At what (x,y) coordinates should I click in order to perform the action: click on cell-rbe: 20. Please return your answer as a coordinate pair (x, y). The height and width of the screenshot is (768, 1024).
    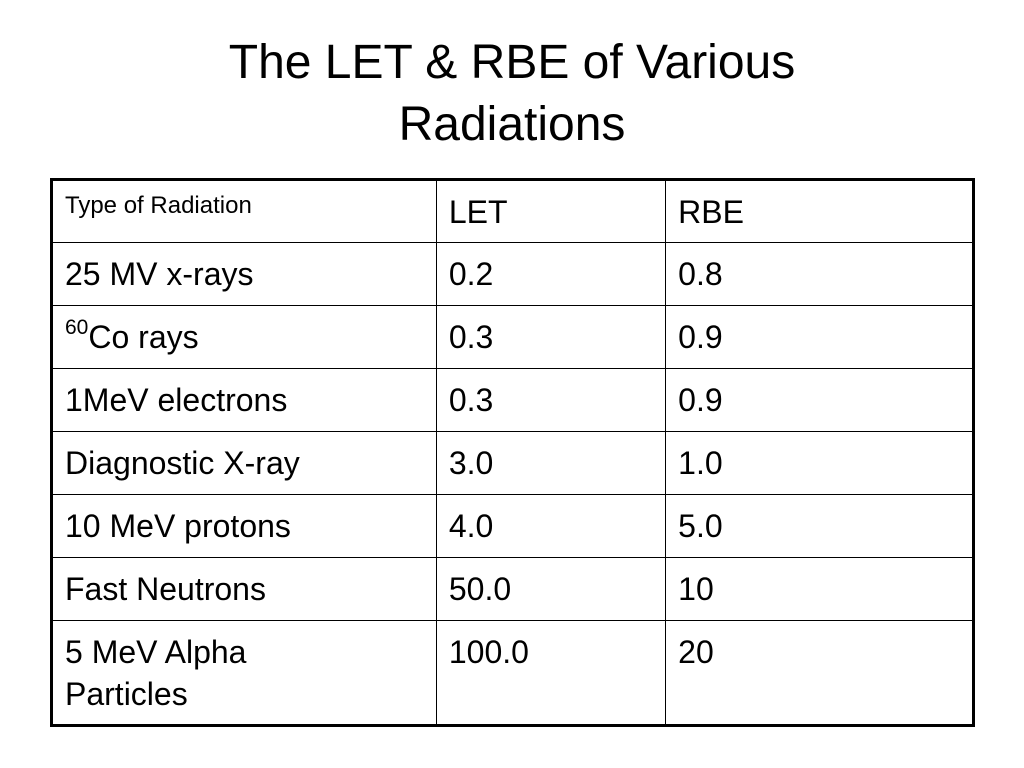
    Looking at the image, I should click on (819, 673).